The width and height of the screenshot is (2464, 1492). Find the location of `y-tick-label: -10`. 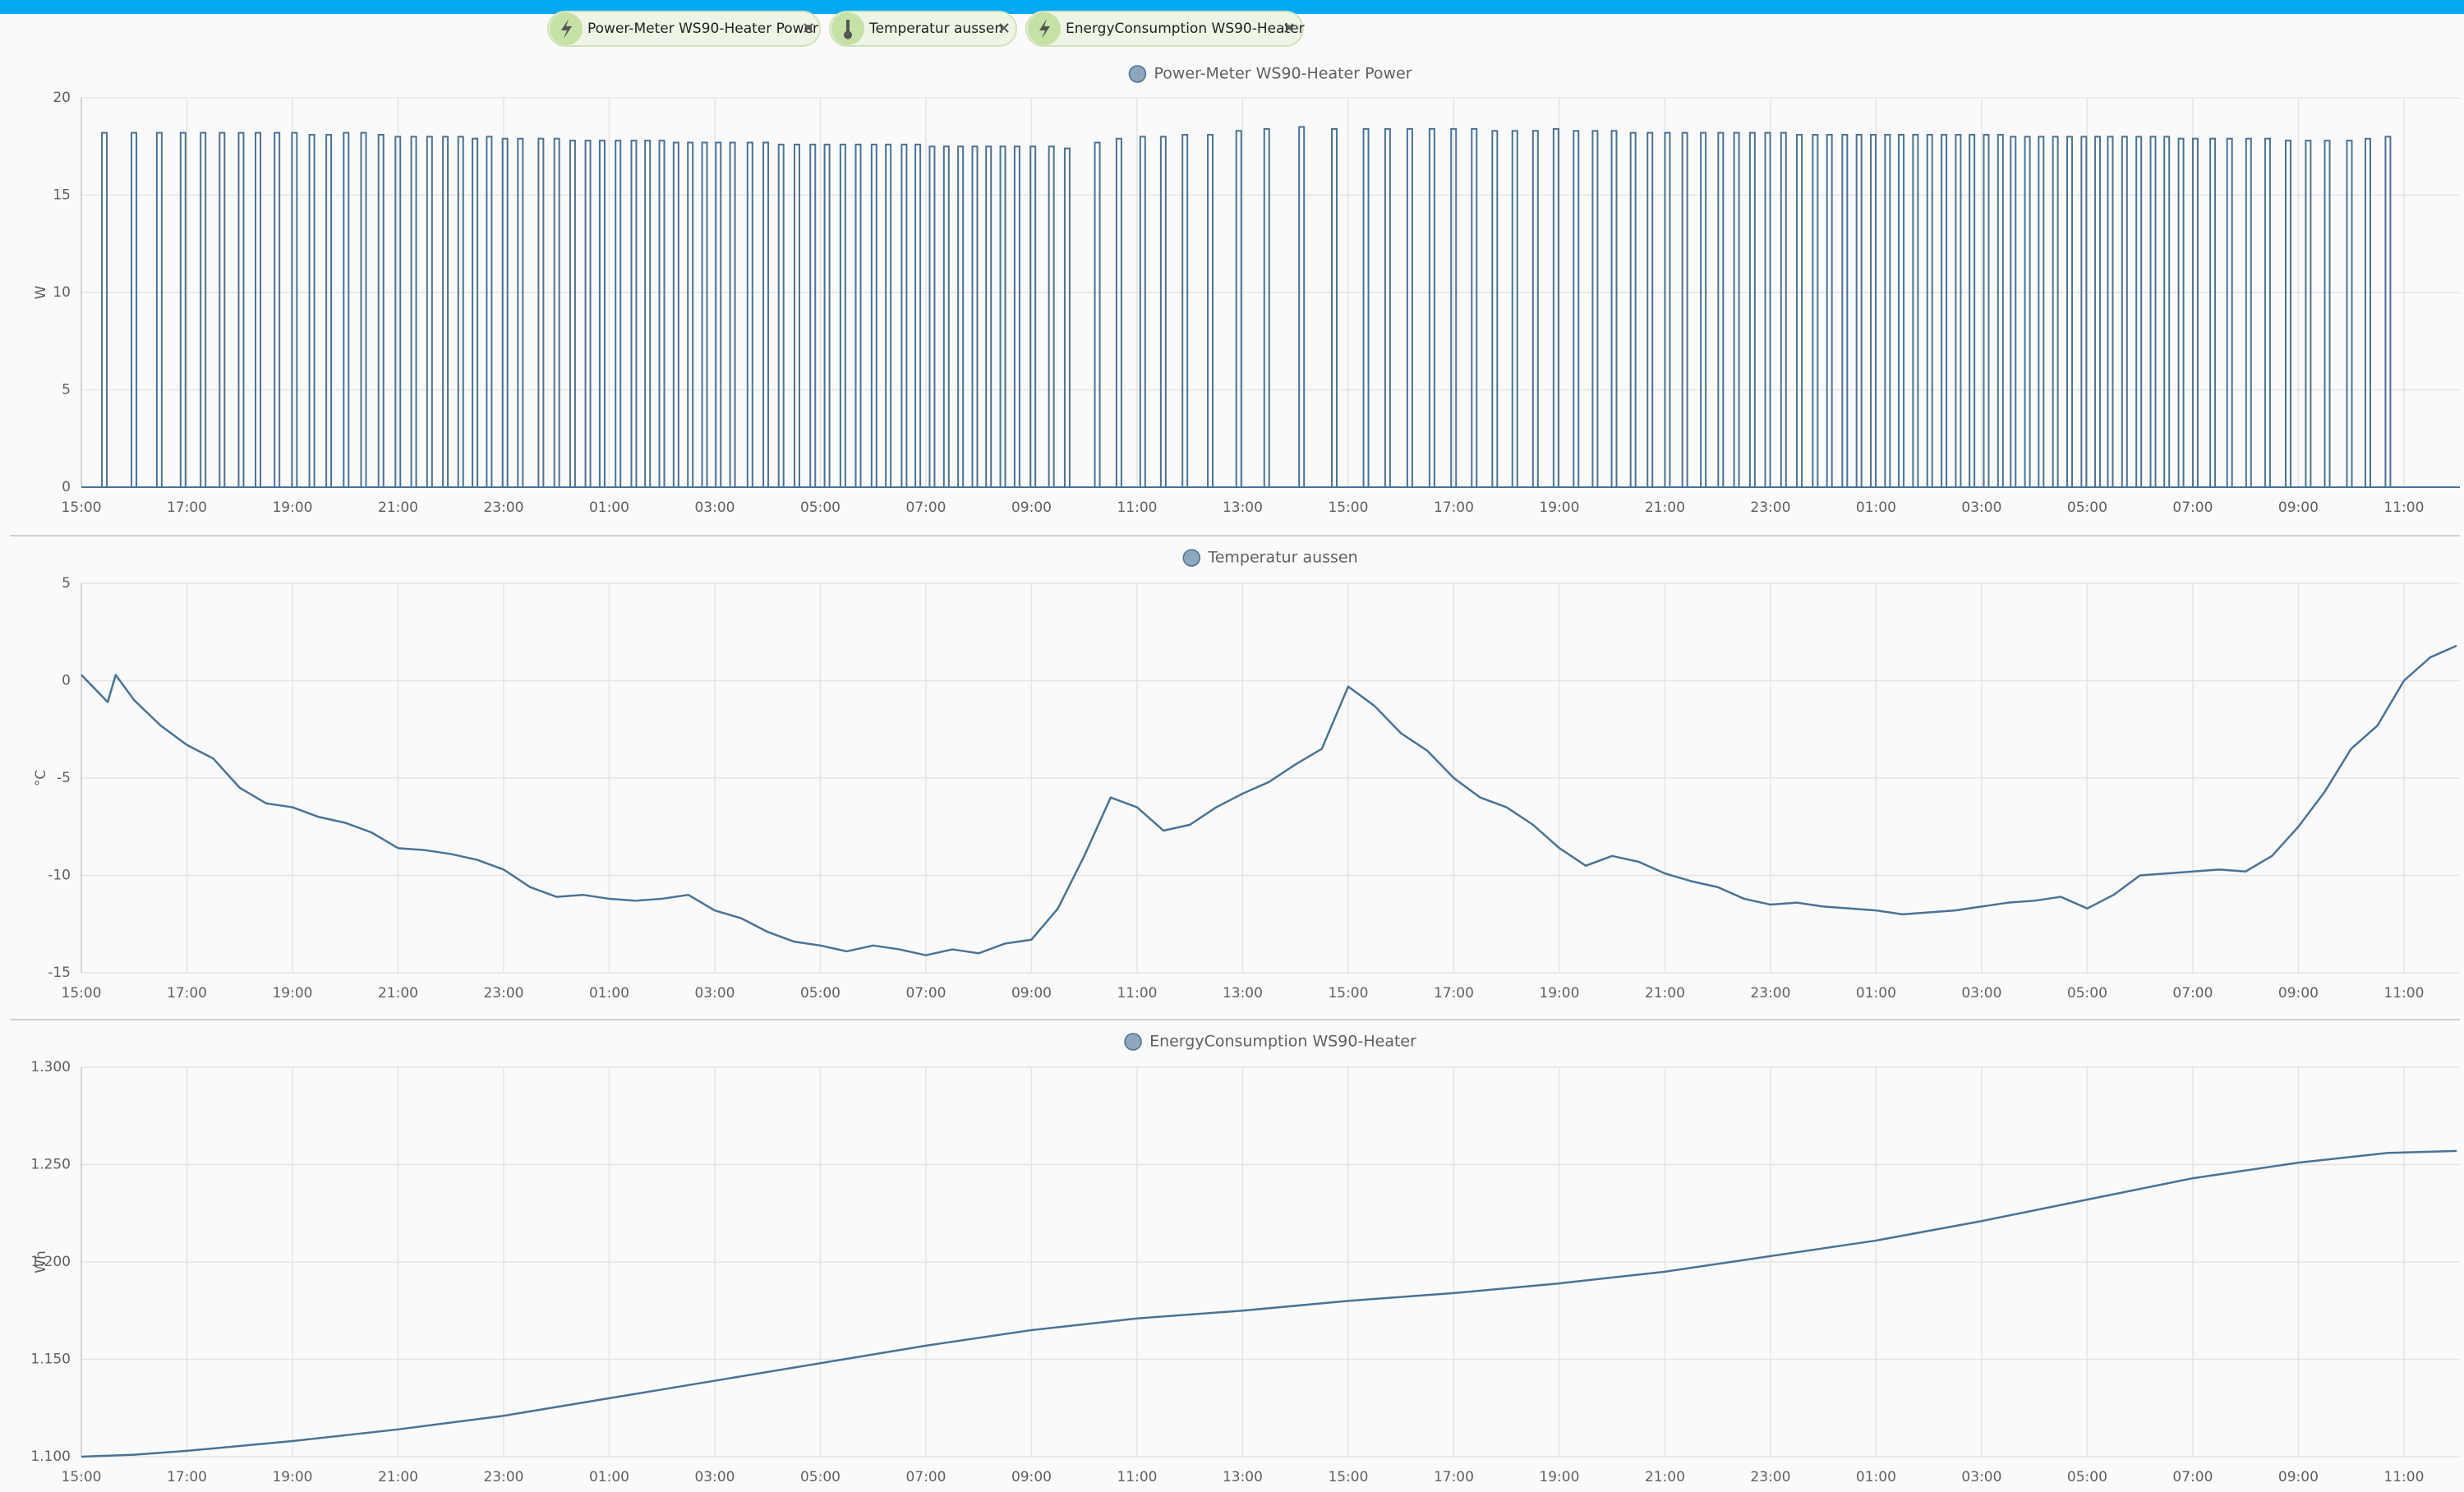

y-tick-label: -10 is located at coordinates (60, 876).